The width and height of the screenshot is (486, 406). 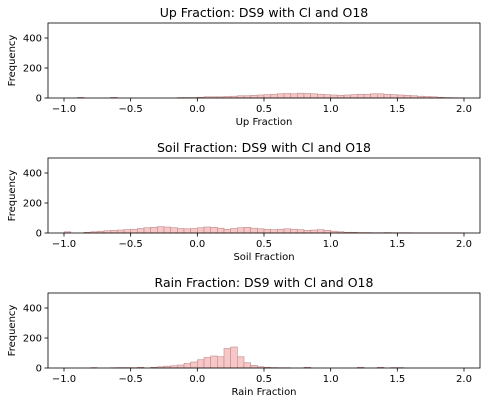 I want to click on up-fraction-xtick-label: 0.0, so click(x=197, y=109).